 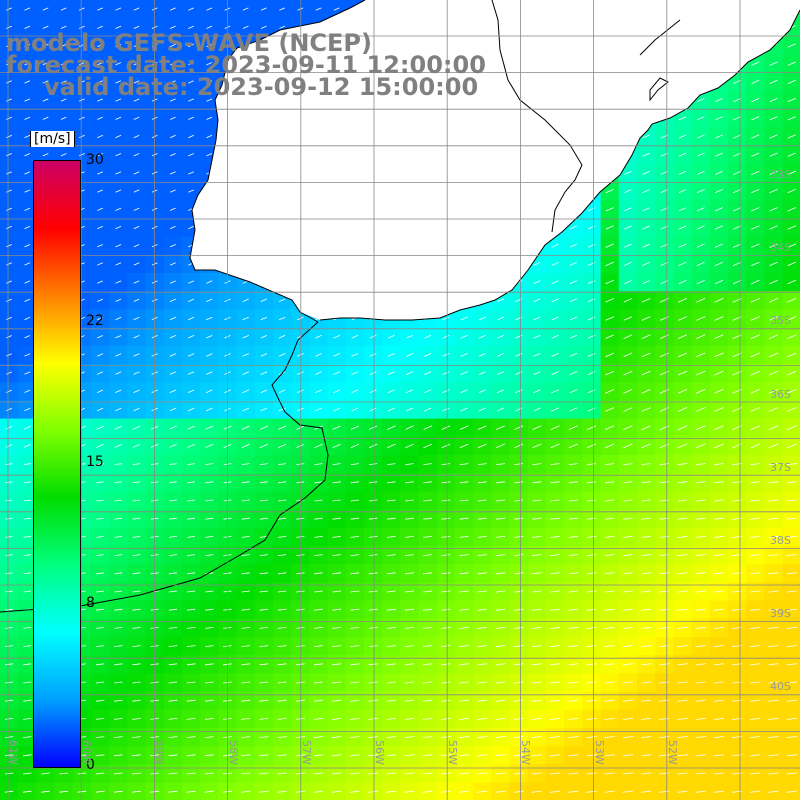 I want to click on longitude-label: 61W, so click(x=13, y=752).